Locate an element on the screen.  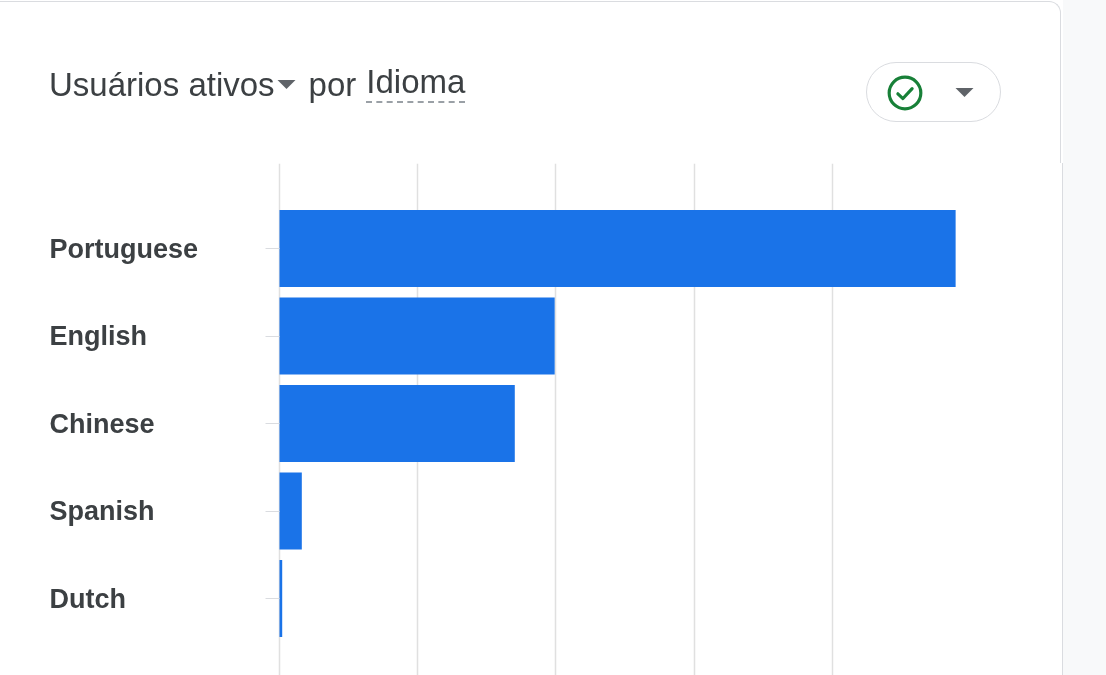
y-tick-label: English is located at coordinates (98, 336).